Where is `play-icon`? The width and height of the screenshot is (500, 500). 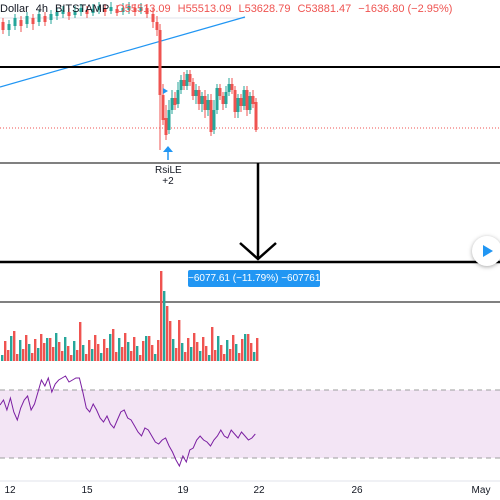 play-icon is located at coordinates (488, 251).